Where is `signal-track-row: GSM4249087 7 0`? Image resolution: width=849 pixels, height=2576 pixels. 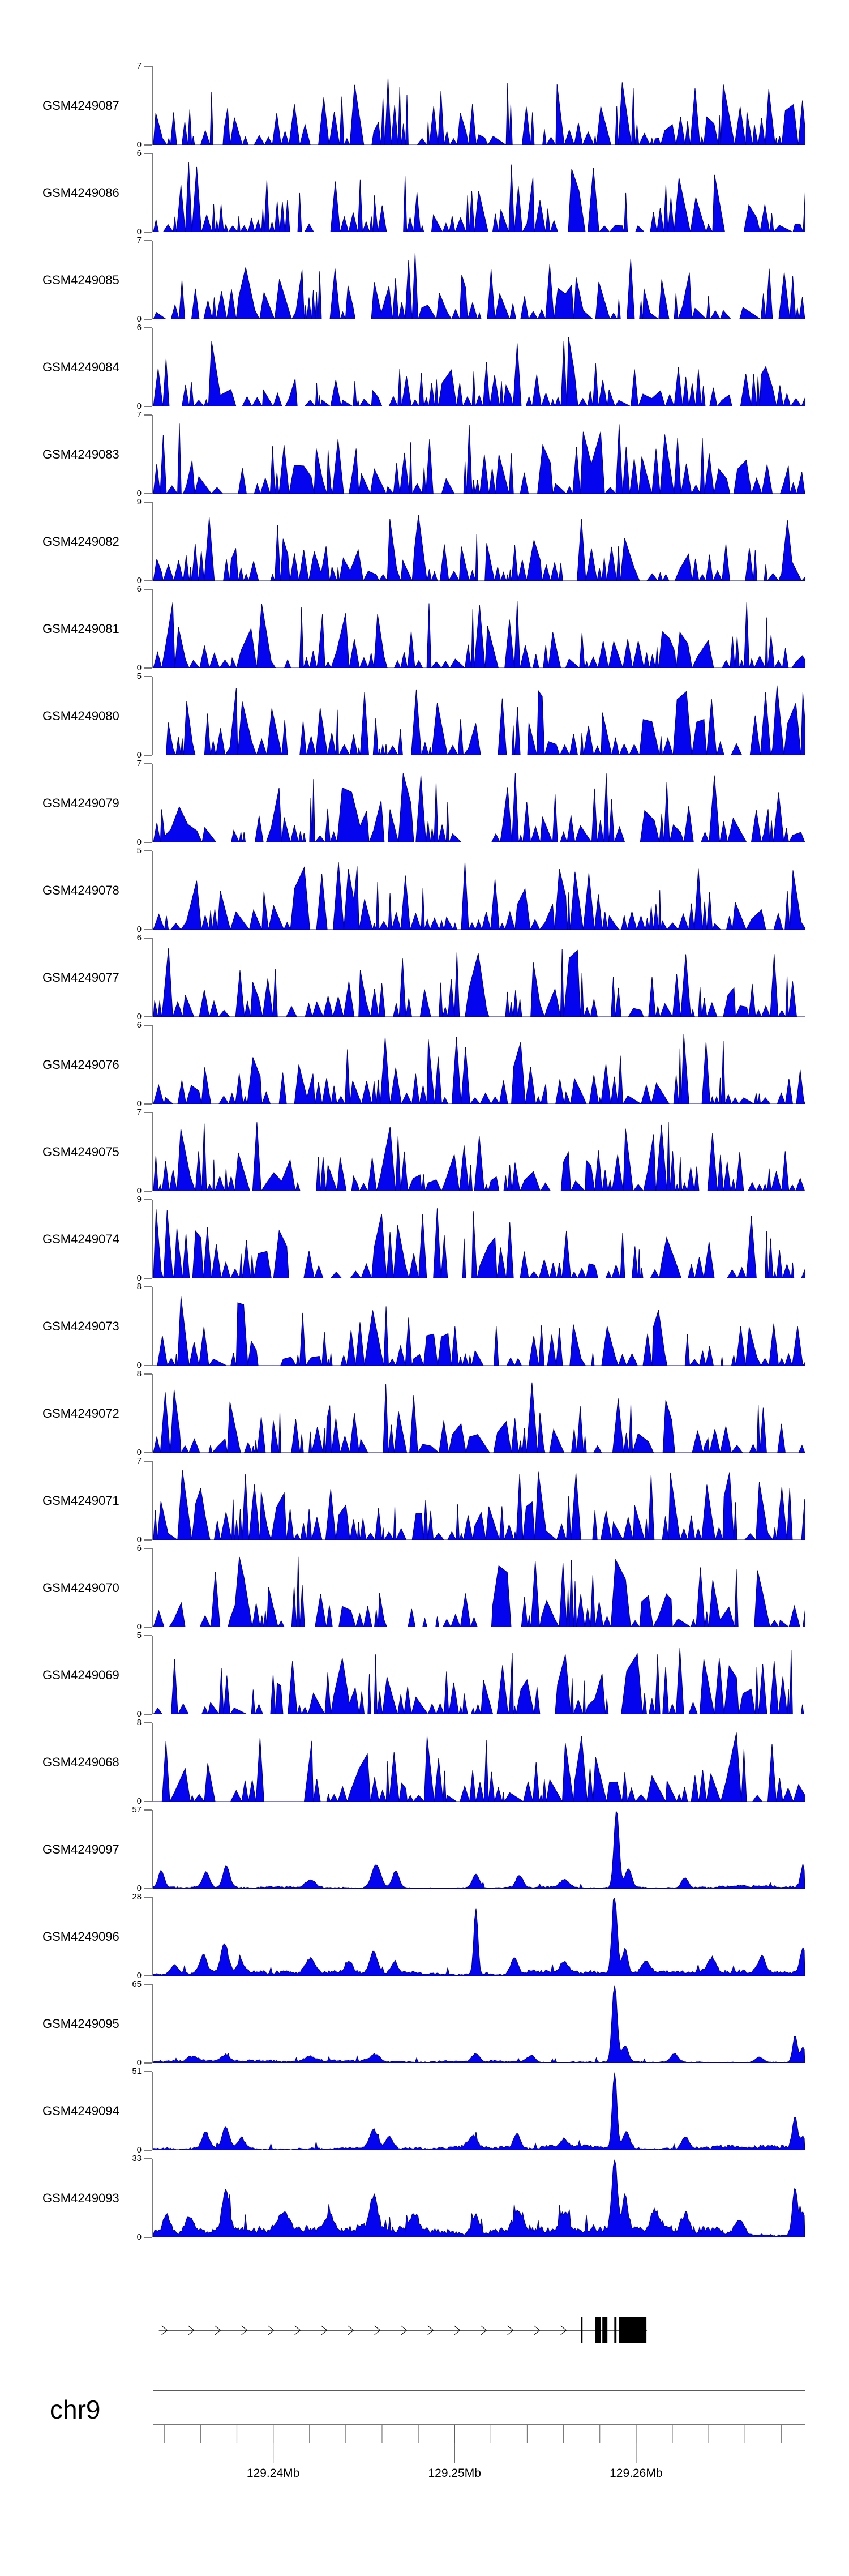 signal-track-row: GSM4249087 7 0 is located at coordinates (424, 105).